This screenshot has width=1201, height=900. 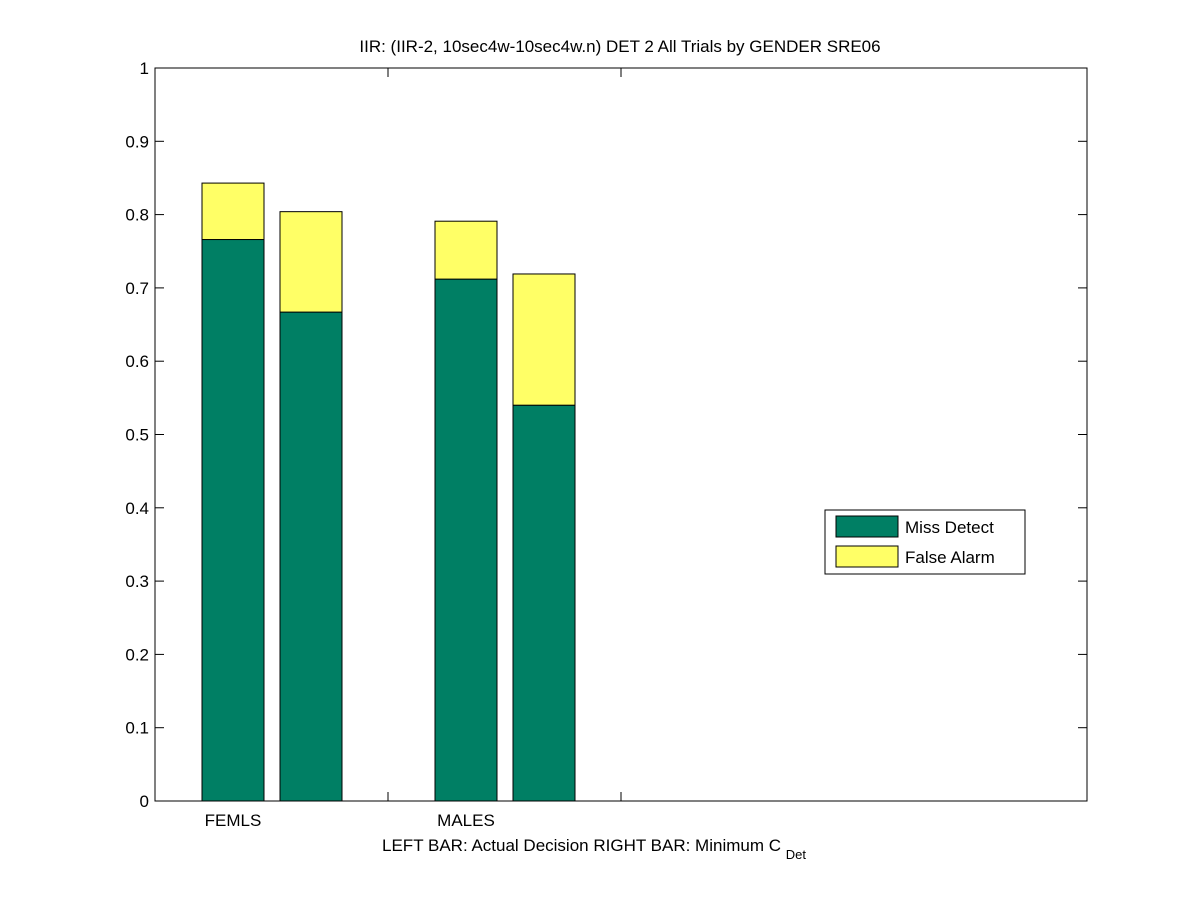 I want to click on y-tick-label: 0.6, so click(x=137, y=361).